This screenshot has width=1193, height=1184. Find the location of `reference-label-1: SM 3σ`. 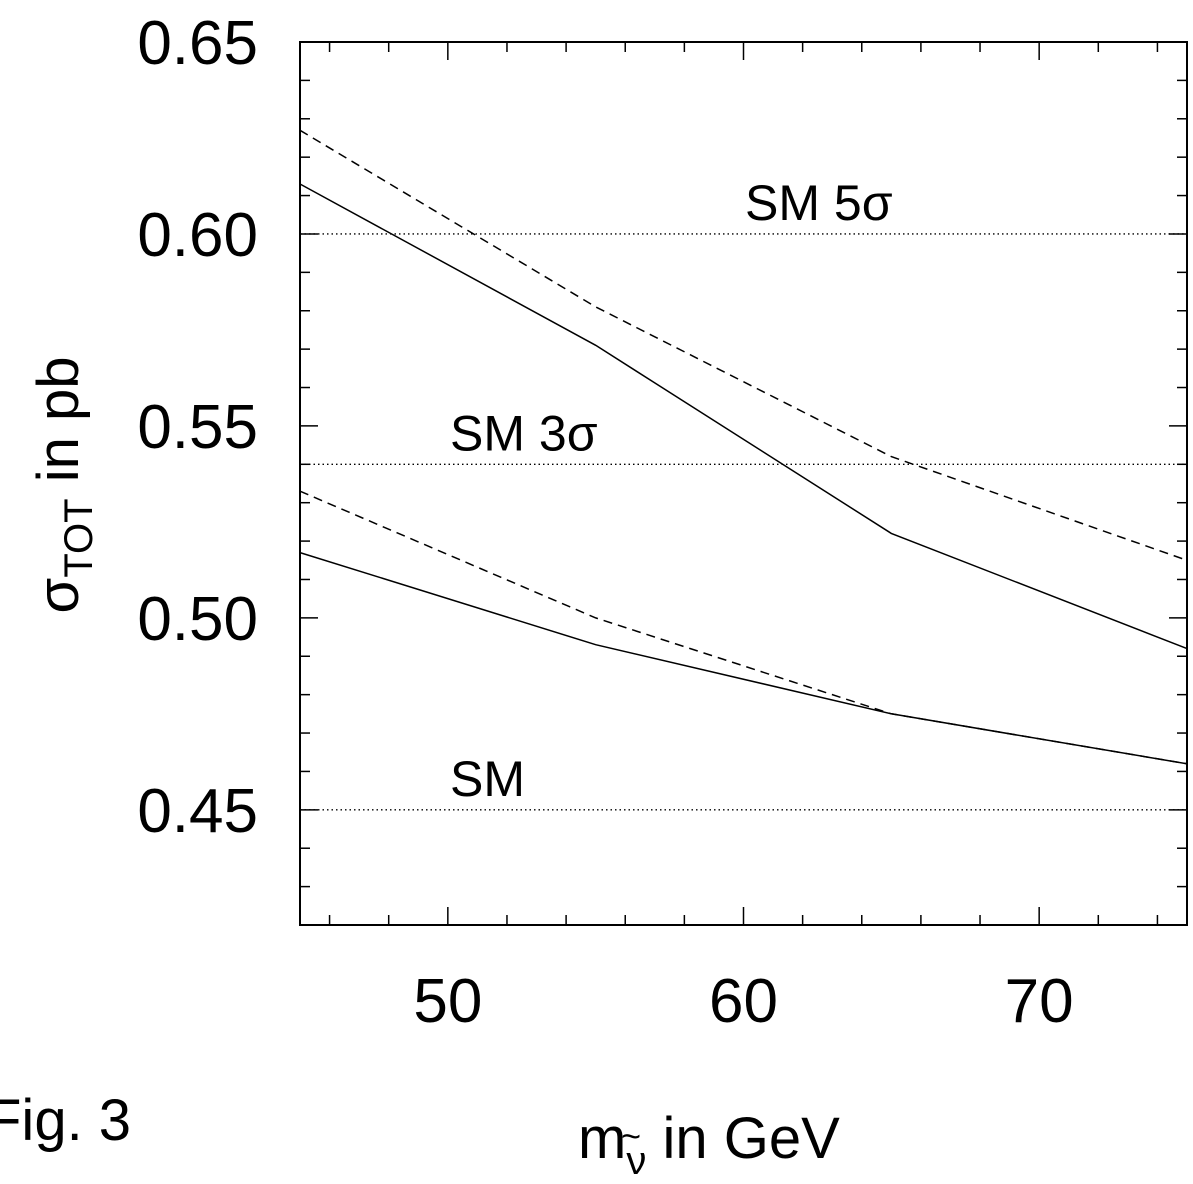

reference-label-1: SM 3σ is located at coordinates (524, 433).